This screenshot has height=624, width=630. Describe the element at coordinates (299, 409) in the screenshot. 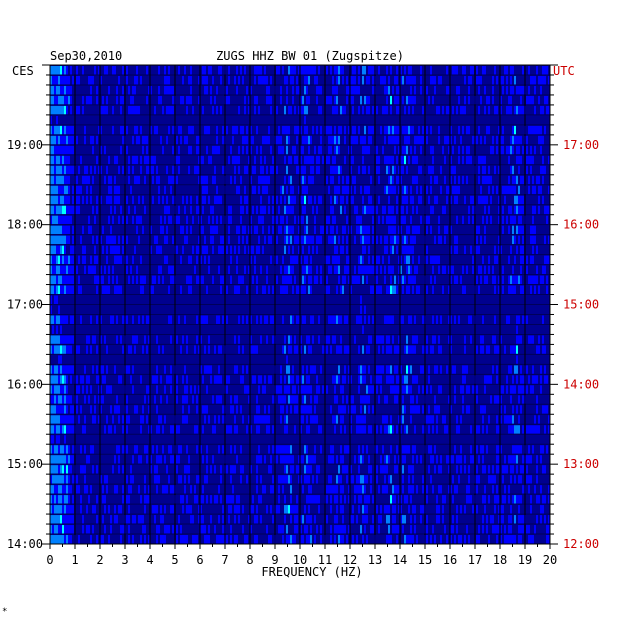

I see `spectrogram-row` at that location.